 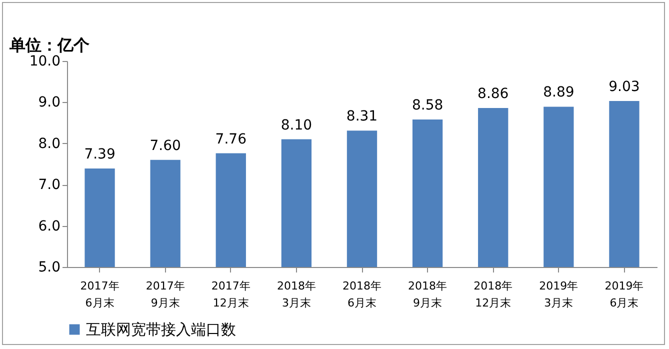 I want to click on x-tick-label: 2018年 9月末, so click(x=428, y=295).